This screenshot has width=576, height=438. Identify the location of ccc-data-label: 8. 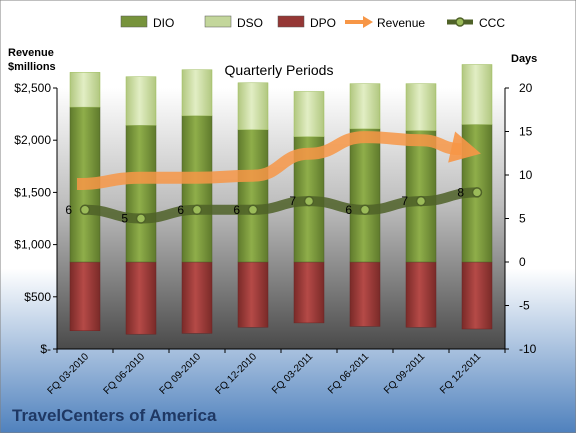
(460, 192).